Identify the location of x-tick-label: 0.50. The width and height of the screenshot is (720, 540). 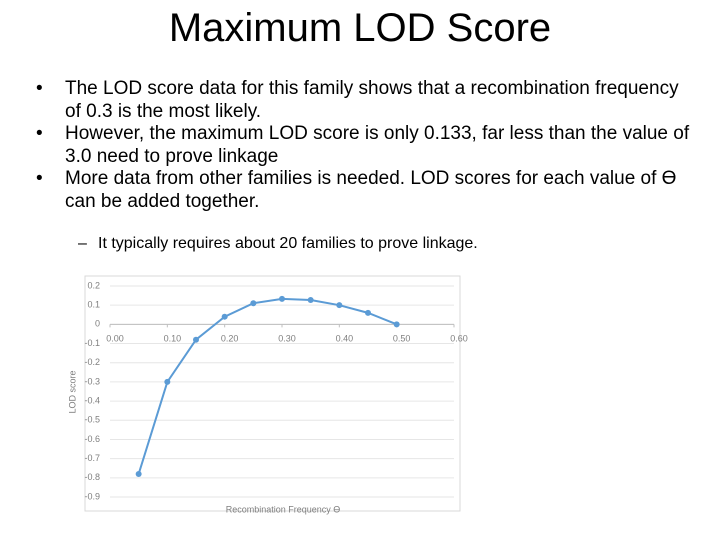
(402, 339).